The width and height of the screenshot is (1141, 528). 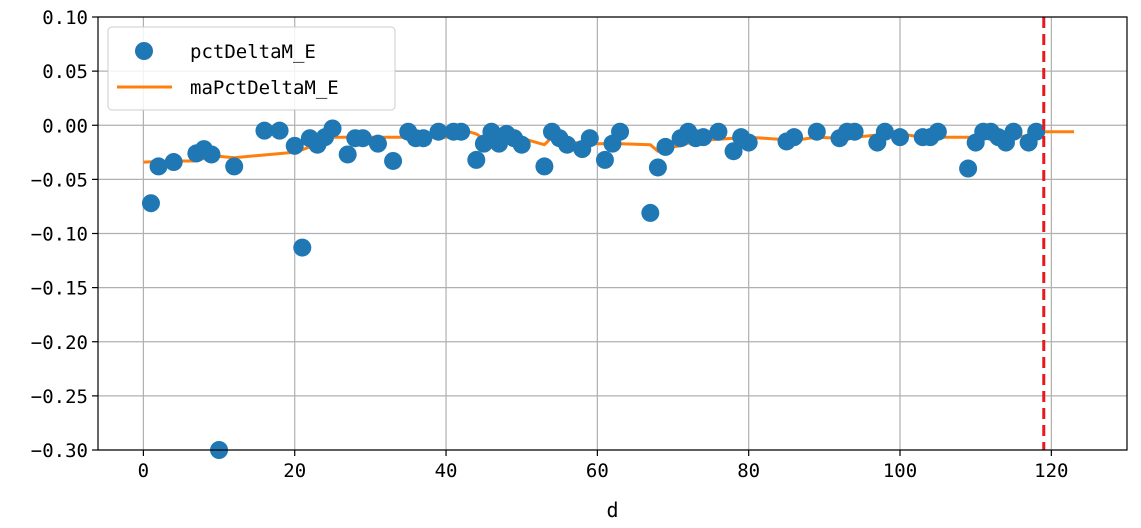 What do you see at coordinates (59, 235) in the screenshot?
I see `y-tick-label: −0.10` at bounding box center [59, 235].